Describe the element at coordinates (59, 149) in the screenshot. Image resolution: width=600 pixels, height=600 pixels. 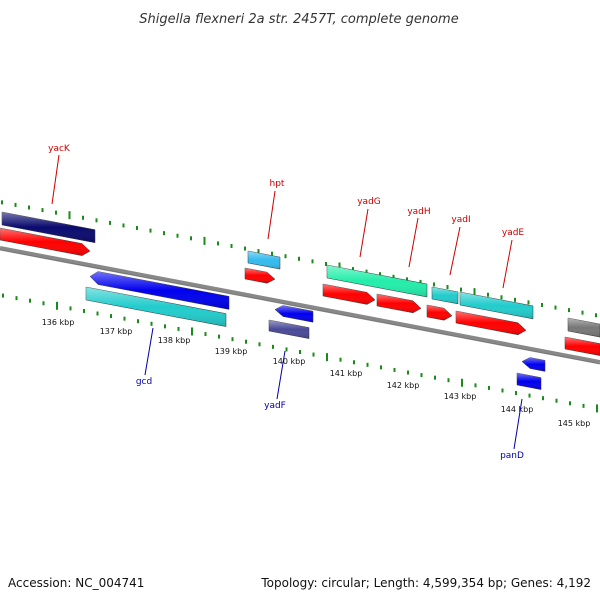
I see `gene-label-yack: yacK` at that location.